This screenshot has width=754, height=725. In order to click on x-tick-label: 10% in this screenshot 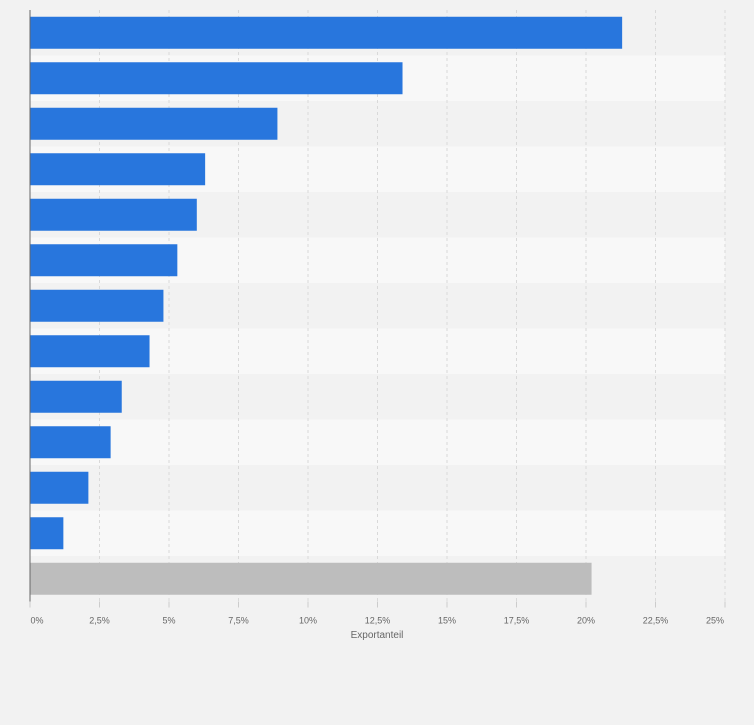, I will do `click(308, 621)`.